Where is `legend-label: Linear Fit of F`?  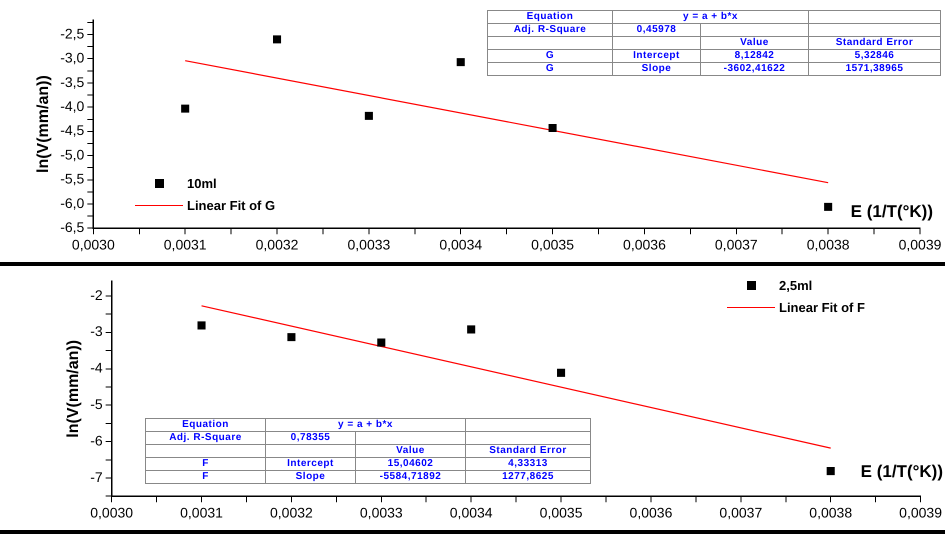 legend-label: Linear Fit of F is located at coordinates (822, 307).